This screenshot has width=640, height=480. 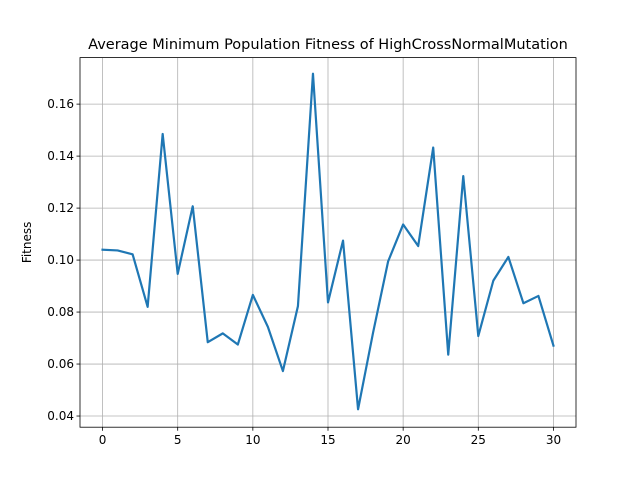 I want to click on y-axis-label: Fitness, so click(x=27, y=243).